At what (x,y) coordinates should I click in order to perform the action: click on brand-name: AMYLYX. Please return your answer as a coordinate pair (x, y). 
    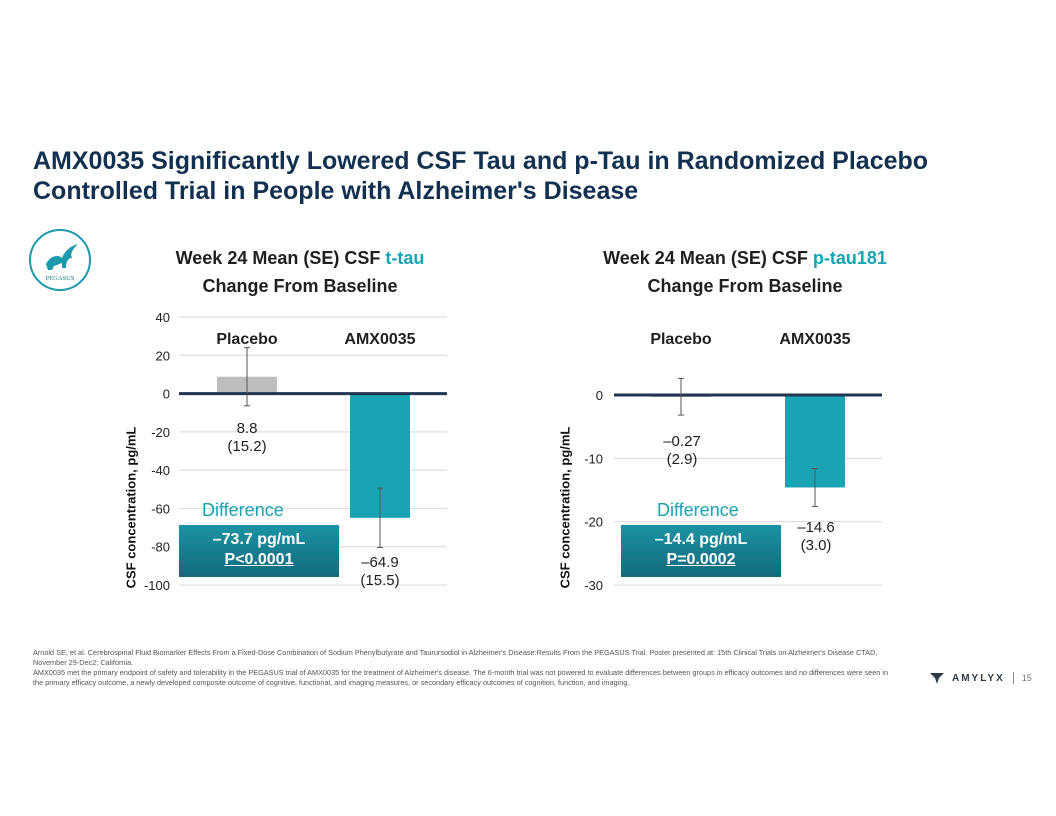
    Looking at the image, I should click on (978, 678).